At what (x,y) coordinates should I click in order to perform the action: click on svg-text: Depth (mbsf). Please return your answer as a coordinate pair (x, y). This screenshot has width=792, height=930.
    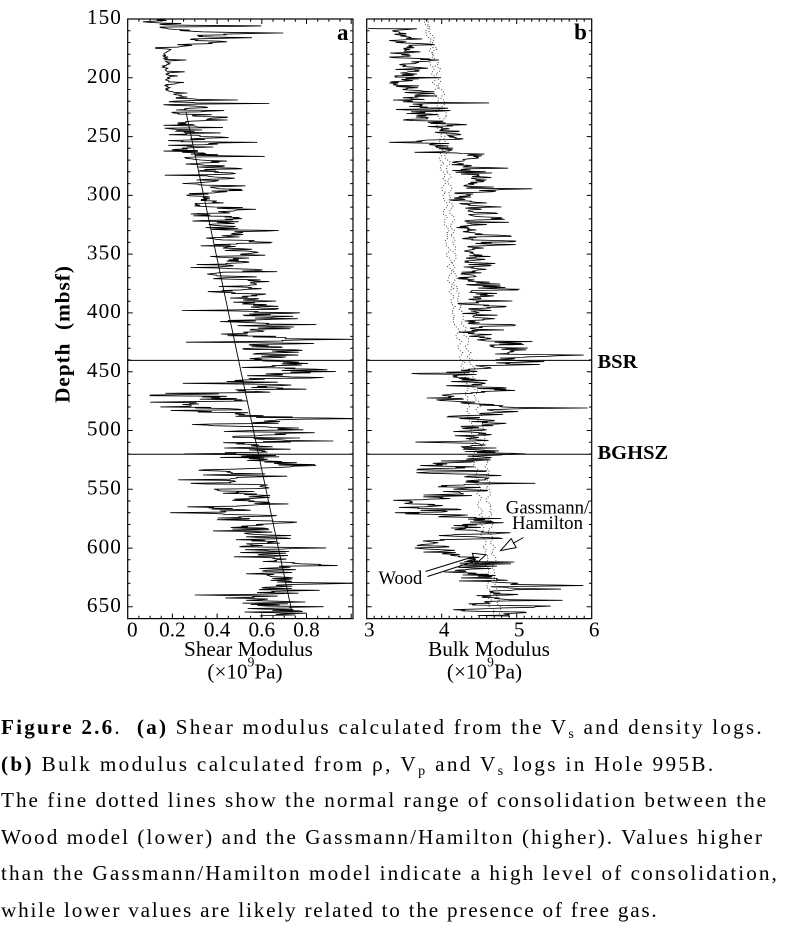
    Looking at the image, I should click on (63, 334).